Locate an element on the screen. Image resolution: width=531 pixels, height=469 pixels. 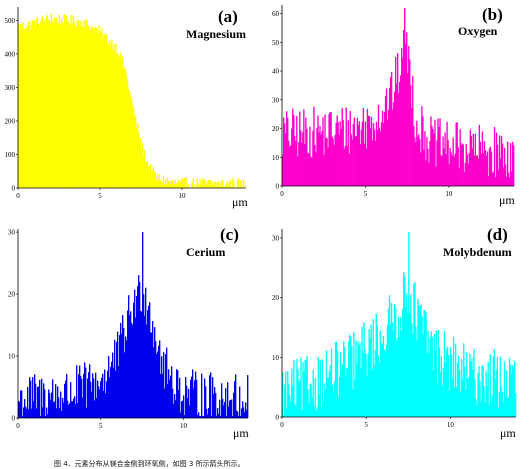
element-name: Oxygen is located at coordinates (478, 31).